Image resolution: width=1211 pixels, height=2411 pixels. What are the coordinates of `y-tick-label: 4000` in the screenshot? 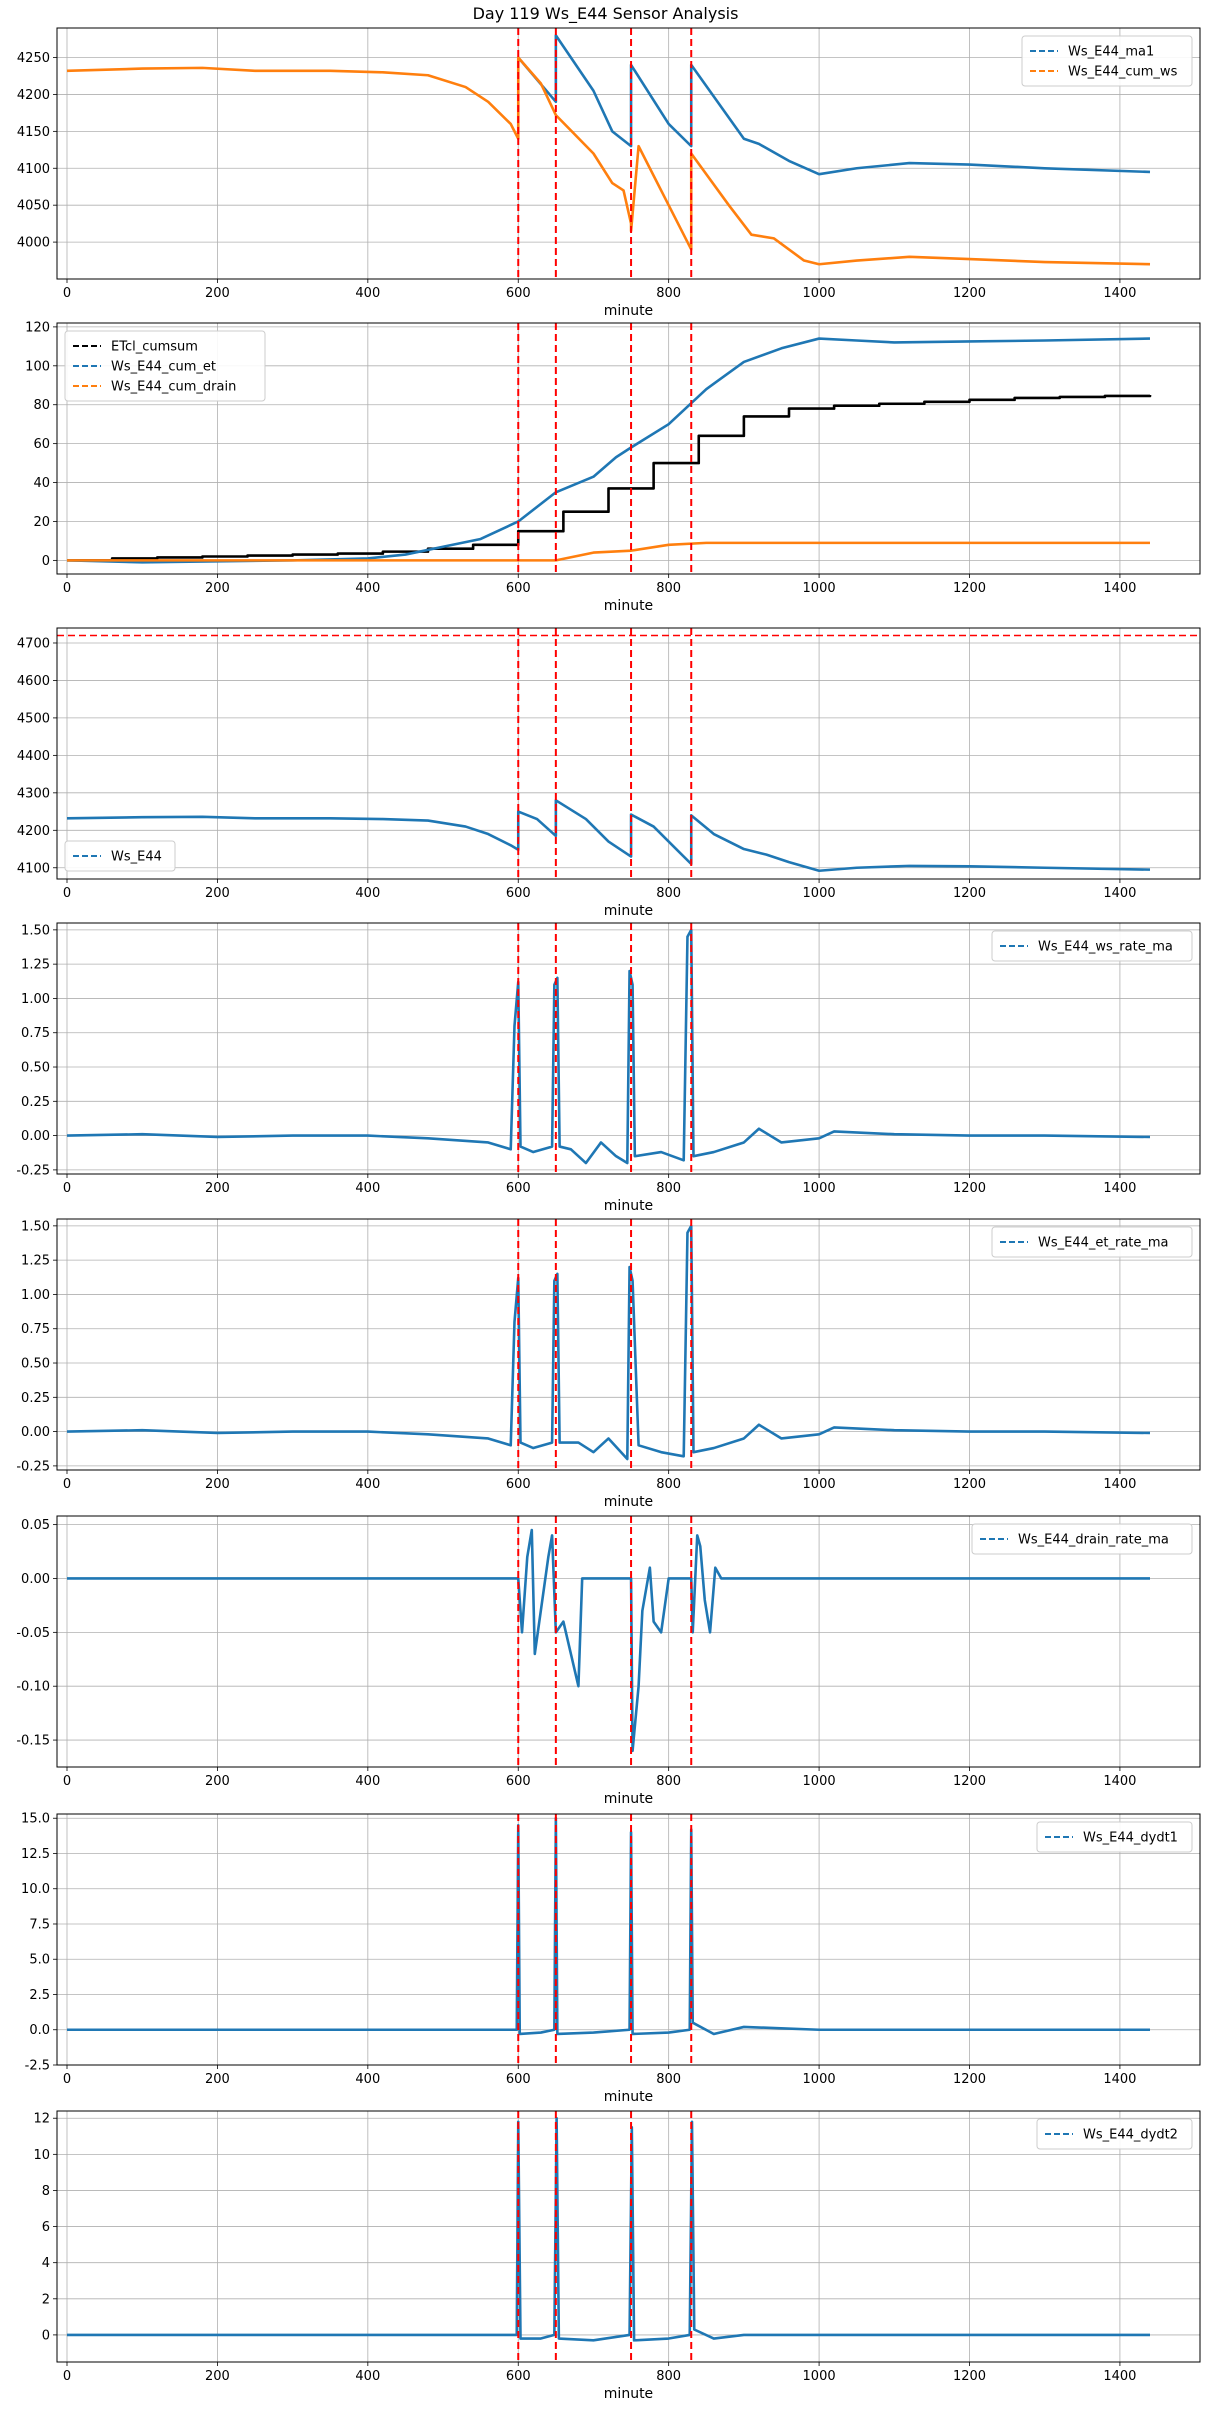 It's located at (33, 243).